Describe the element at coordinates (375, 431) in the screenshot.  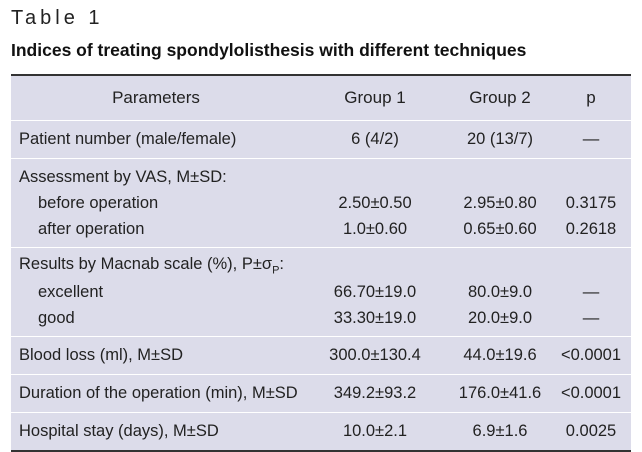
I see `group1-value: 10.0±2.1` at that location.